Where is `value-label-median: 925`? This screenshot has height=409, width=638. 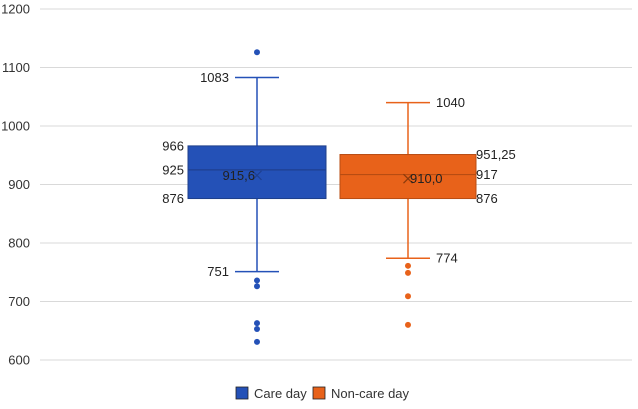
value-label-median: 925 is located at coordinates (173, 169).